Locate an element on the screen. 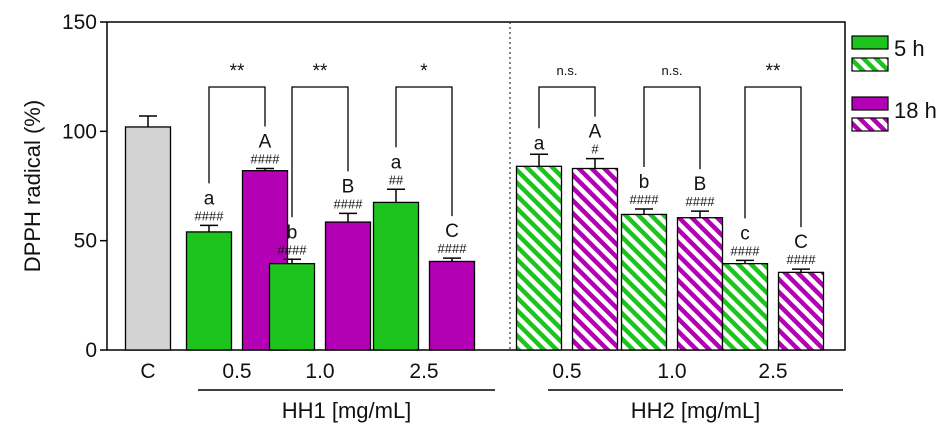 This screenshot has height=428, width=948. legend-label-18h: 18 h is located at coordinates (915, 110).